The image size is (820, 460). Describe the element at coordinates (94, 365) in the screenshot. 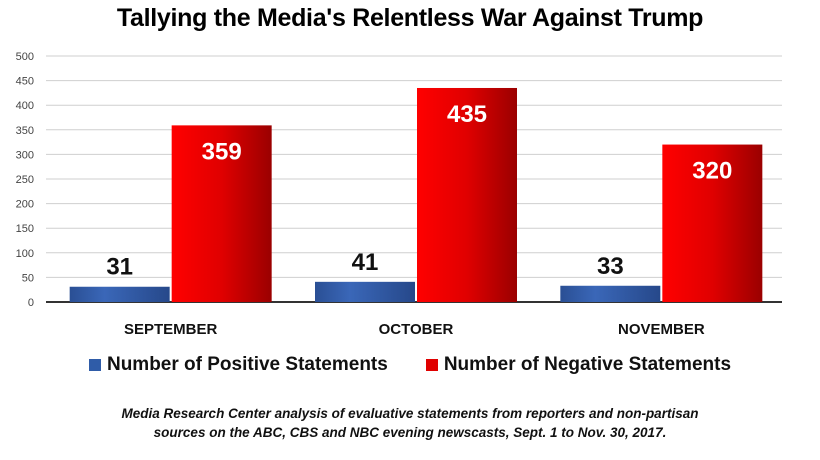

I see `legend-swatch-positive` at that location.